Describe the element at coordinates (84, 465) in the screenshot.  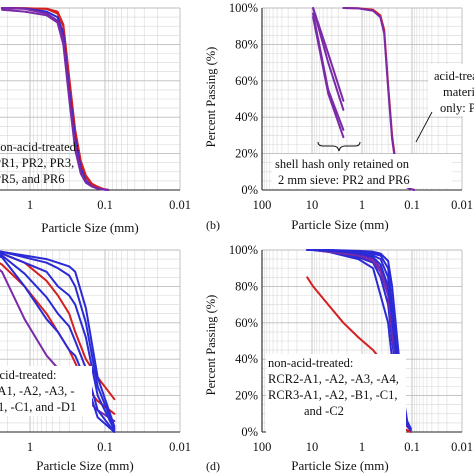
I see `panel-c-xlabel: Particle Size (mm)` at that location.